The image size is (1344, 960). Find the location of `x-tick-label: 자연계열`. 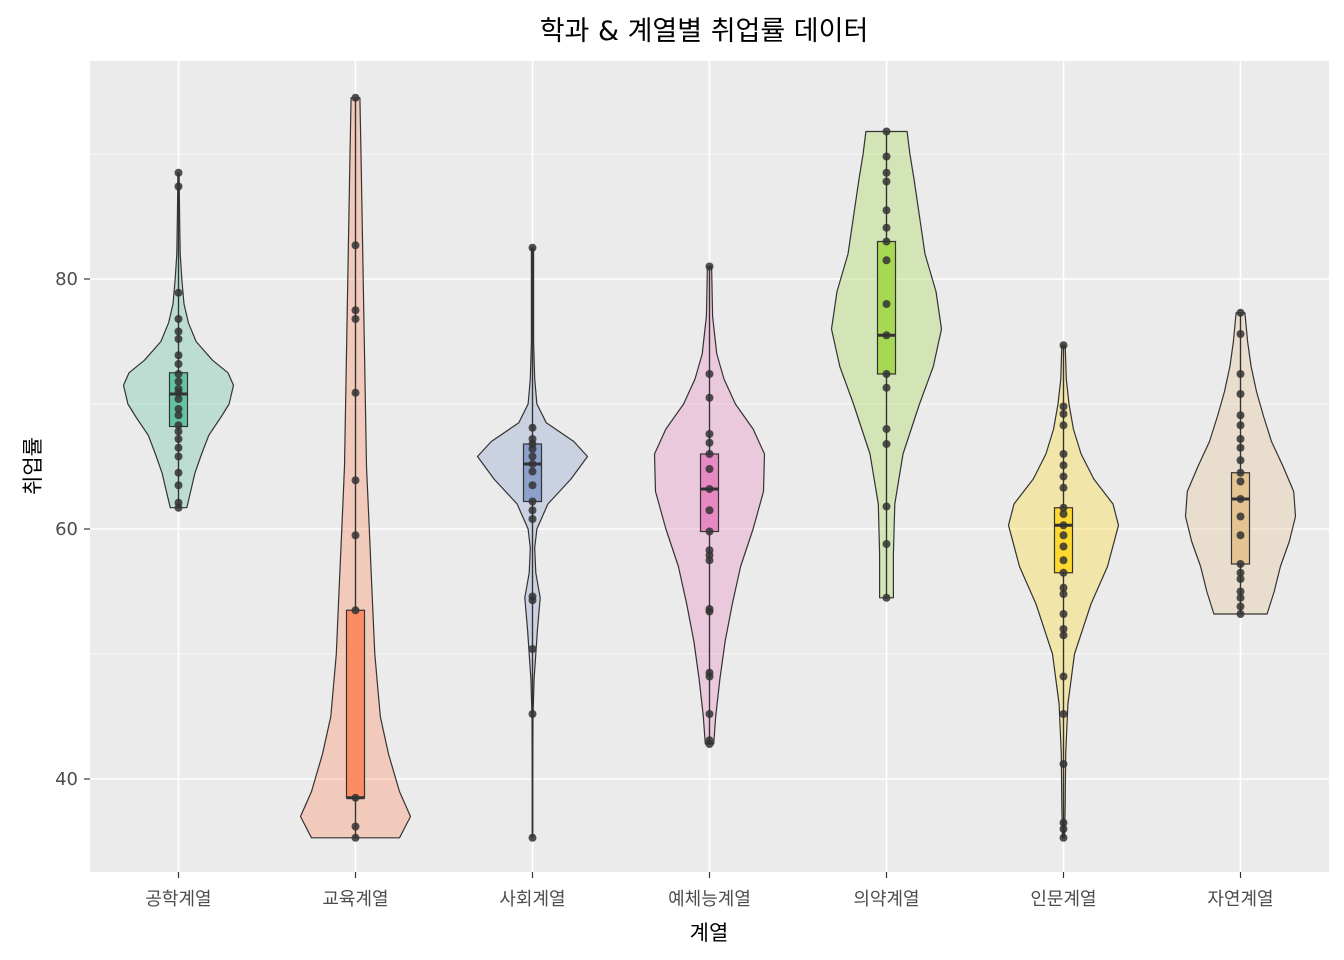

x-tick-label: 자연계열 is located at coordinates (1240, 899).